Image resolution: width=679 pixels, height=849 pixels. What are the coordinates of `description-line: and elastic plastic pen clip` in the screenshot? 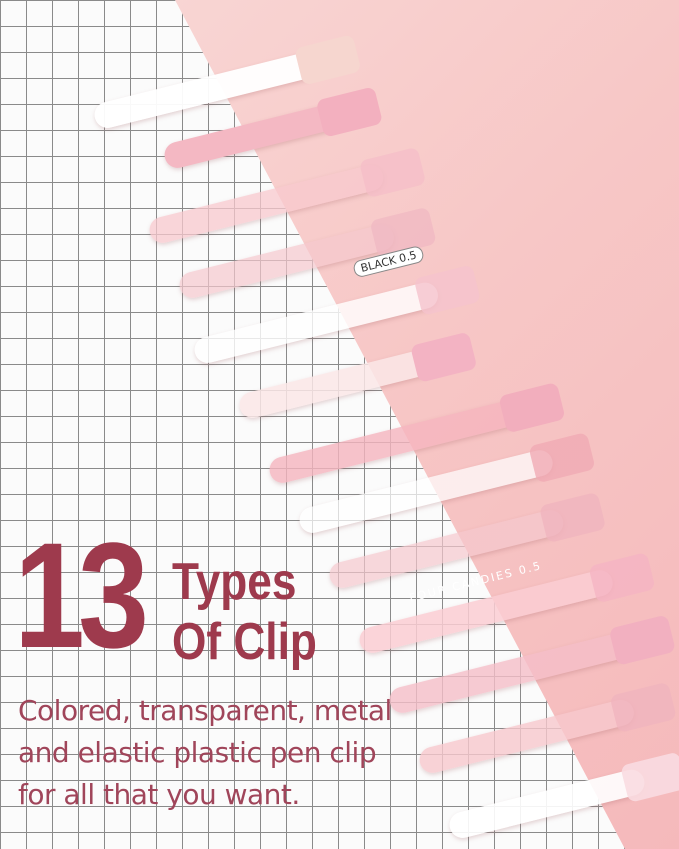 It's located at (197, 752).